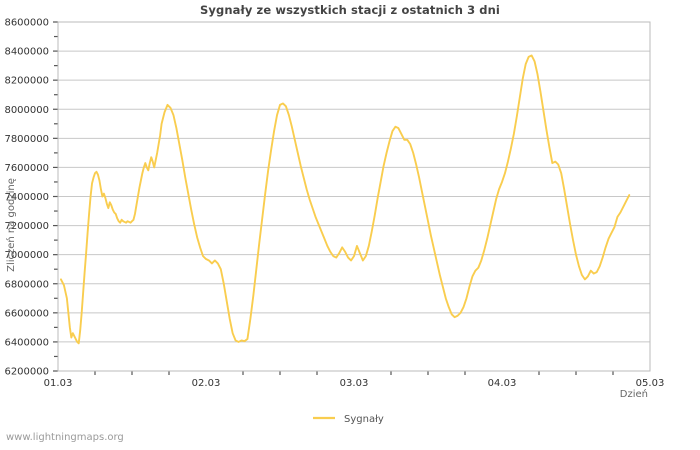 Image resolution: width=700 pixels, height=450 pixels. Describe the element at coordinates (634, 394) in the screenshot. I see `x-axis-title: Dzień` at that location.